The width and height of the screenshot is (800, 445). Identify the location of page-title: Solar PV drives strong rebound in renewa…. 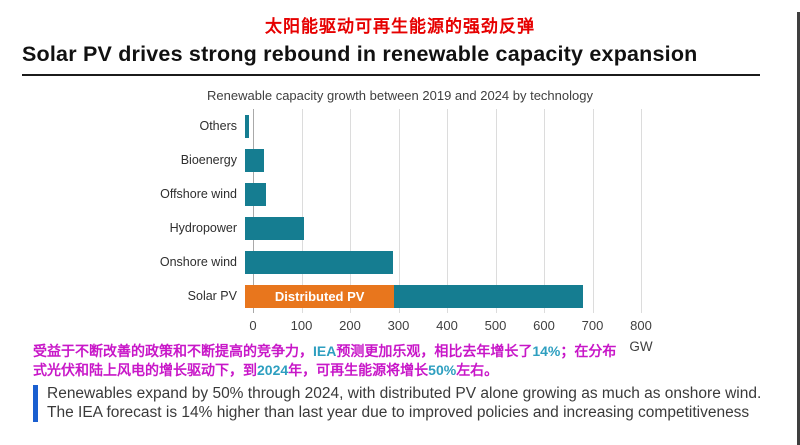
(360, 54).